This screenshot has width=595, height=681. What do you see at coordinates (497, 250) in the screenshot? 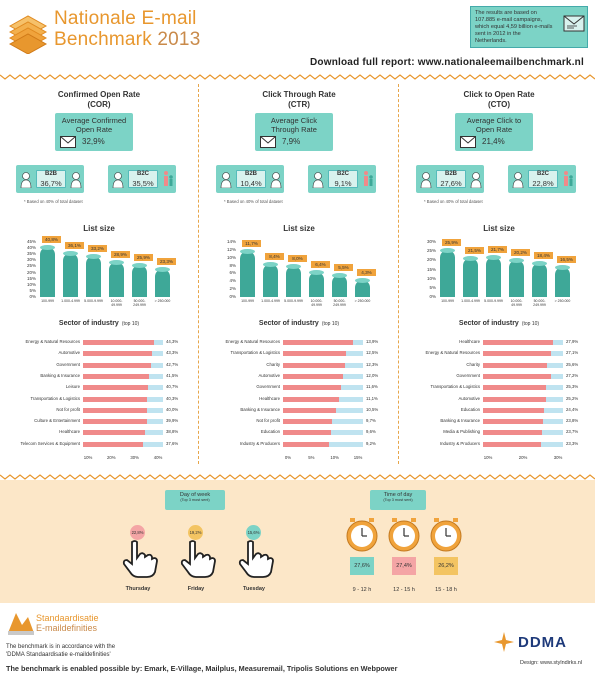
I see `list-size-value: 21,7%` at bounding box center [497, 250].